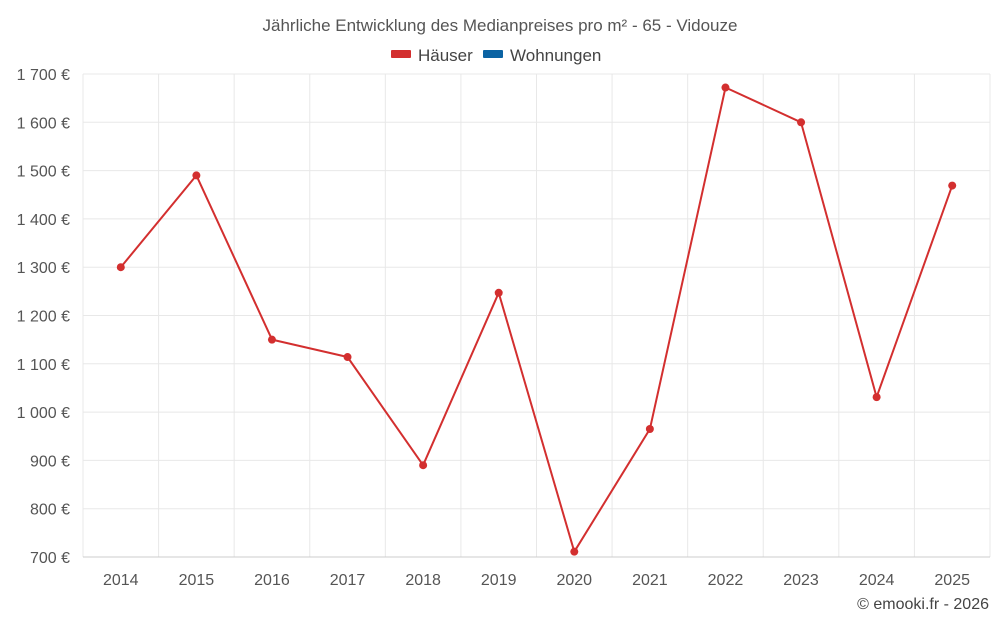 The image size is (1000, 625). What do you see at coordinates (726, 580) in the screenshot?
I see `x-tick-label: 2022` at bounding box center [726, 580].